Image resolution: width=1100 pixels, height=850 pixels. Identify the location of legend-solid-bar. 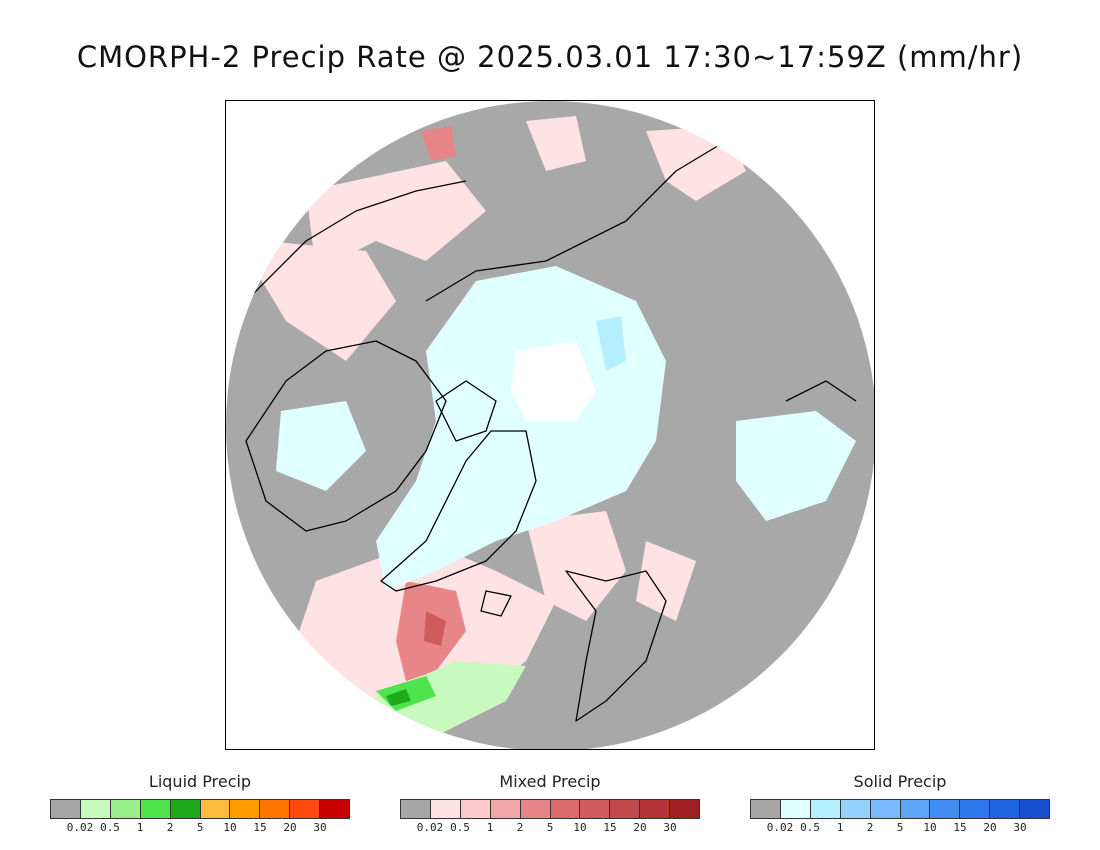
(900, 809).